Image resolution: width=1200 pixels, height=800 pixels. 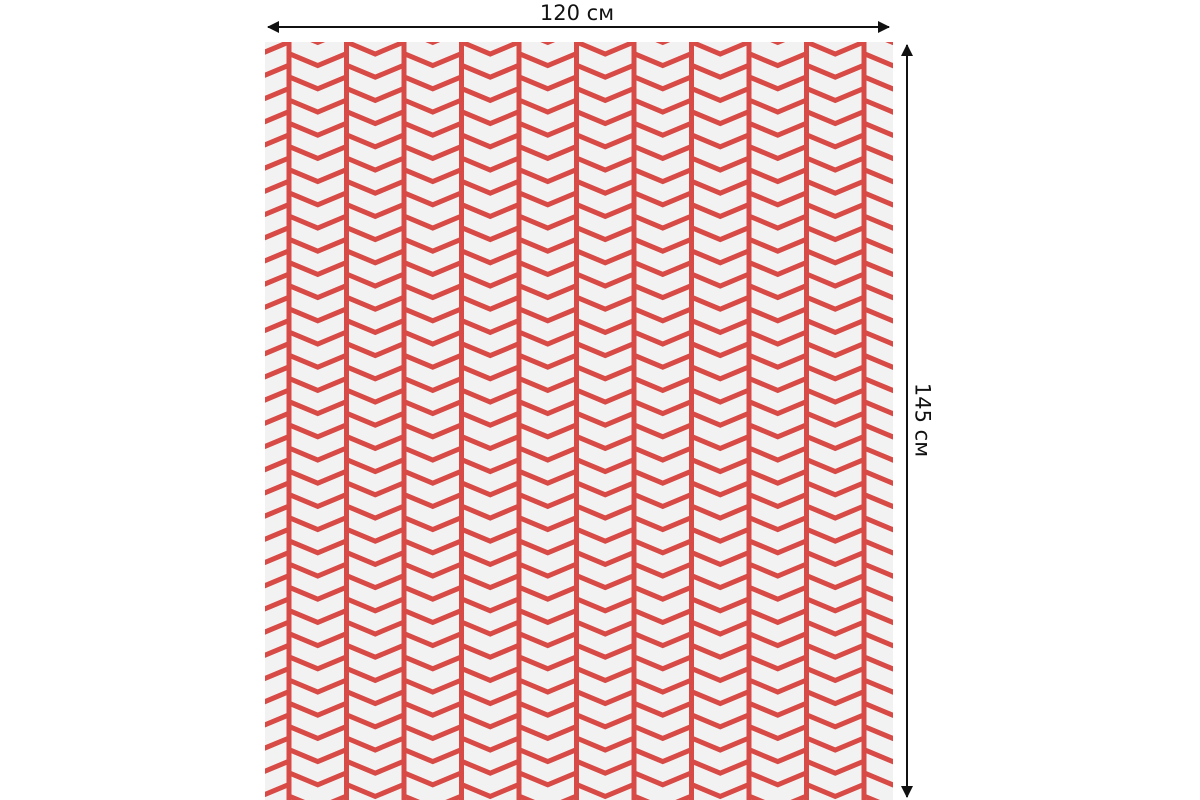 I want to click on height-dimension-label: 145 см, so click(x=922, y=420).